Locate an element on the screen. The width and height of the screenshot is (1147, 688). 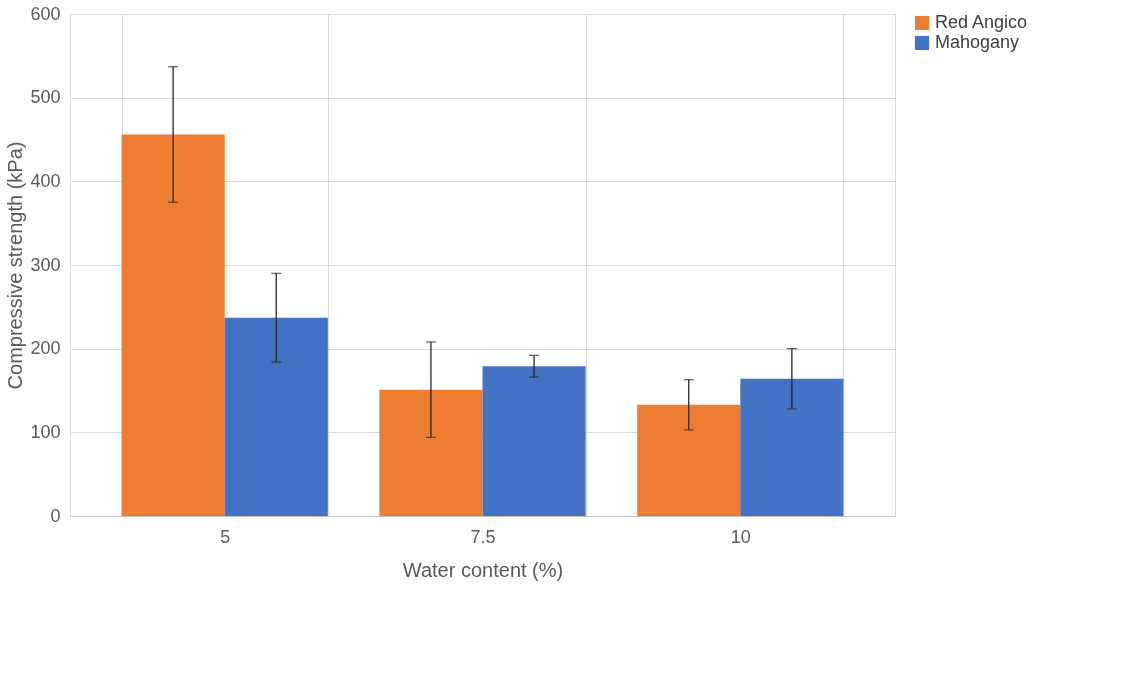
y-tick-label: 300 is located at coordinates (45, 264).